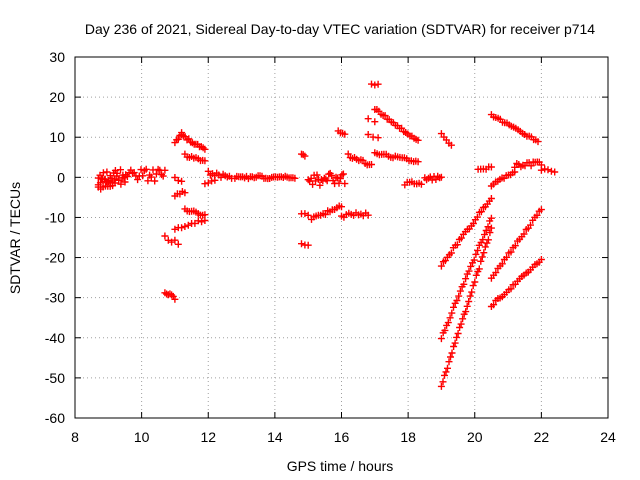 This screenshot has height=480, width=640. What do you see at coordinates (542, 437) in the screenshot?
I see `x-tick-label: 22` at bounding box center [542, 437].